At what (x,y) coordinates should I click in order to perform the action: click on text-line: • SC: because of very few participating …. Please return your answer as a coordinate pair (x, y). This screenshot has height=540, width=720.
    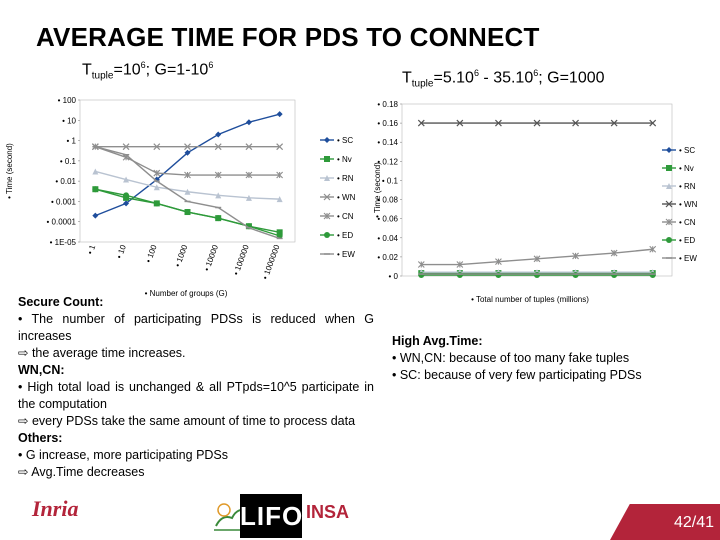
    Looking at the image, I should click on (517, 375).